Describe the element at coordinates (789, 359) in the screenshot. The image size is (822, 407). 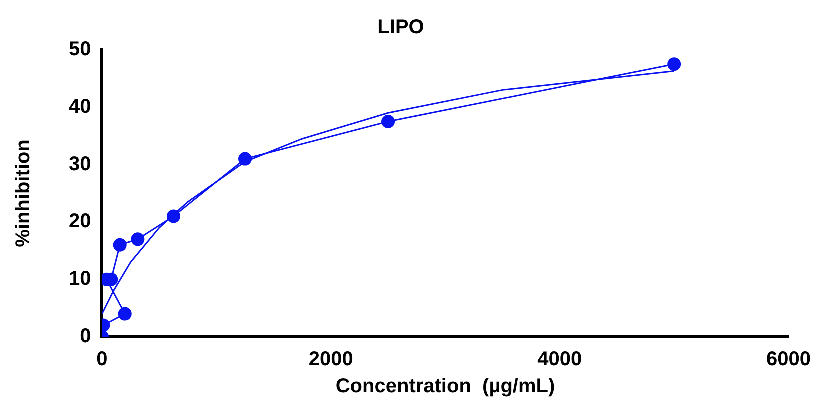
I see `x-tick-label: 6000` at that location.